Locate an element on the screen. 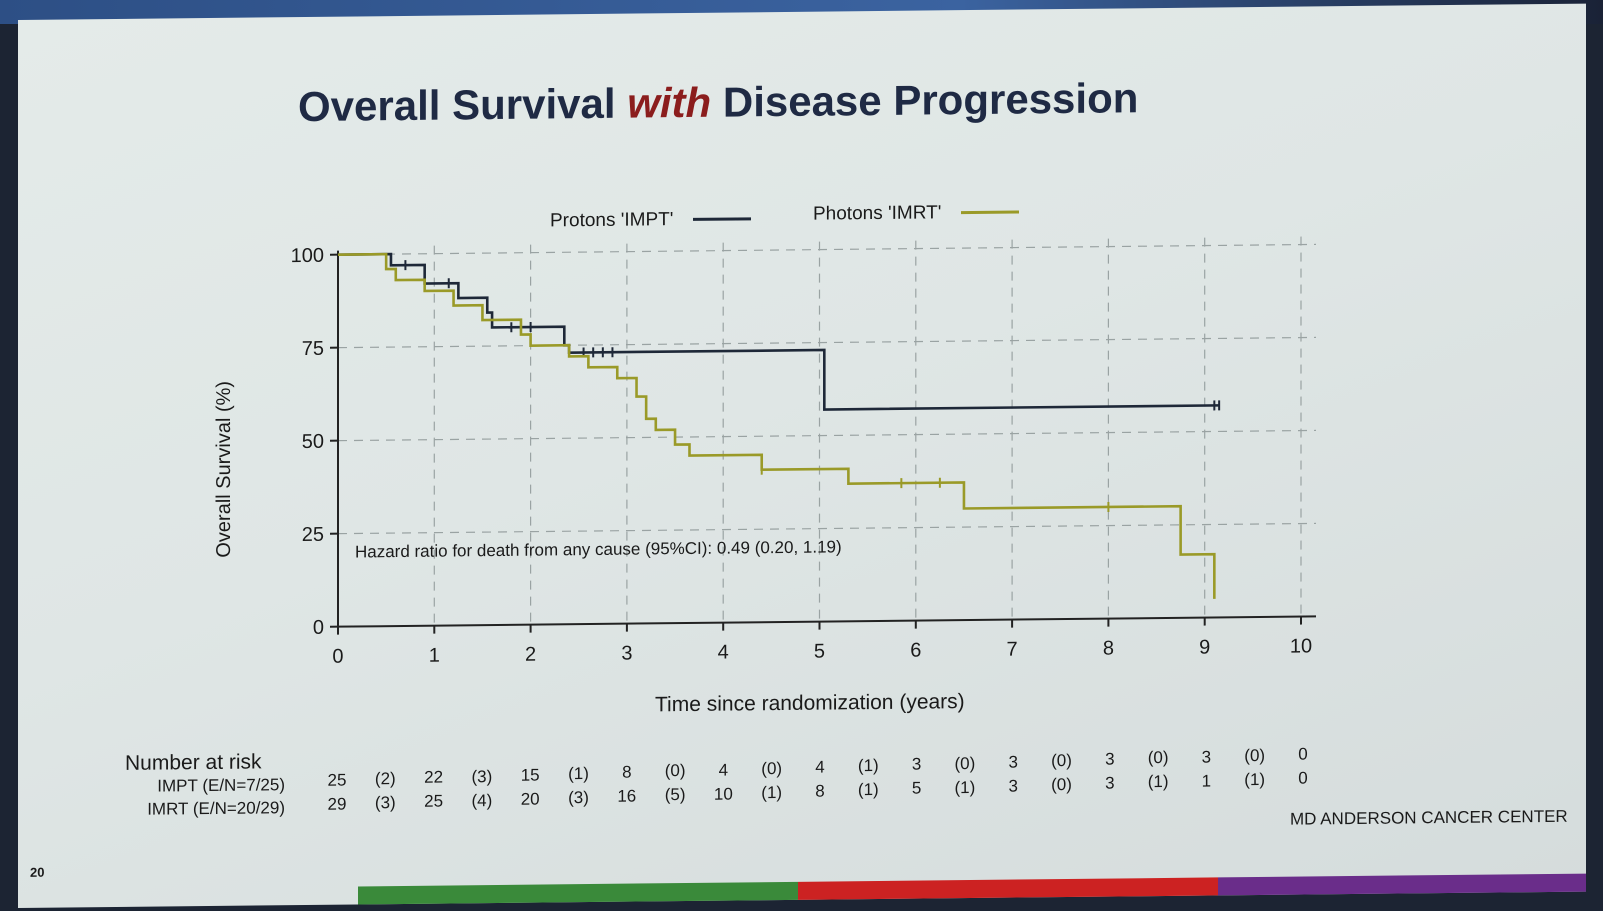 The width and height of the screenshot is (1603, 911). bottom-bar-green is located at coordinates (578, 893).